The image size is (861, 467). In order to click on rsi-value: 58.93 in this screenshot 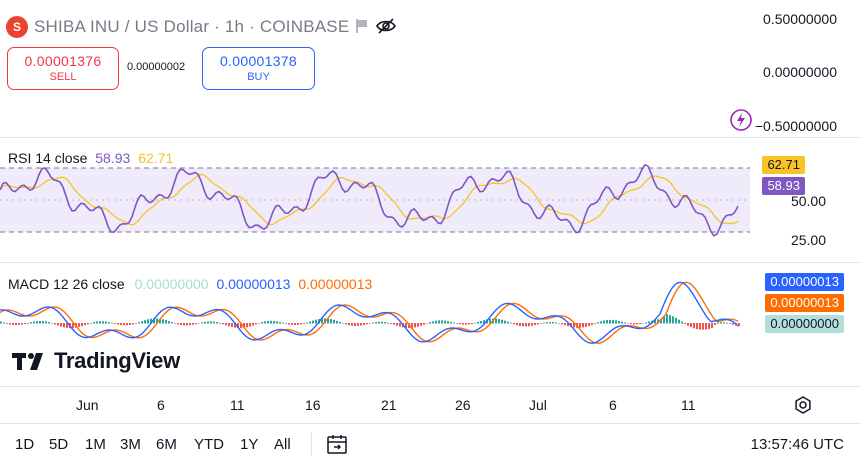, I will do `click(113, 158)`.